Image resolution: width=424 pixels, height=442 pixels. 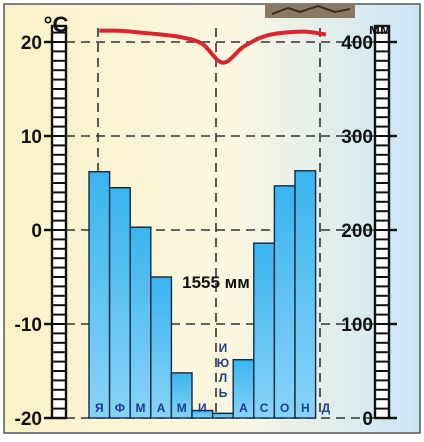 I want to click on month-label: Д, so click(x=326, y=408).